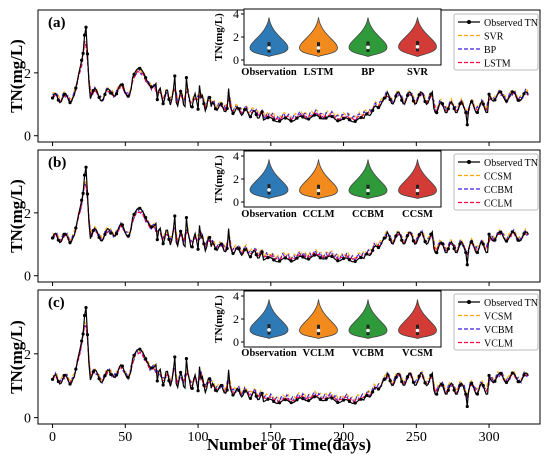 This screenshot has height=459, width=550. What do you see at coordinates (417, 214) in the screenshot?
I see `violin-category-label: CCSM` at bounding box center [417, 214].